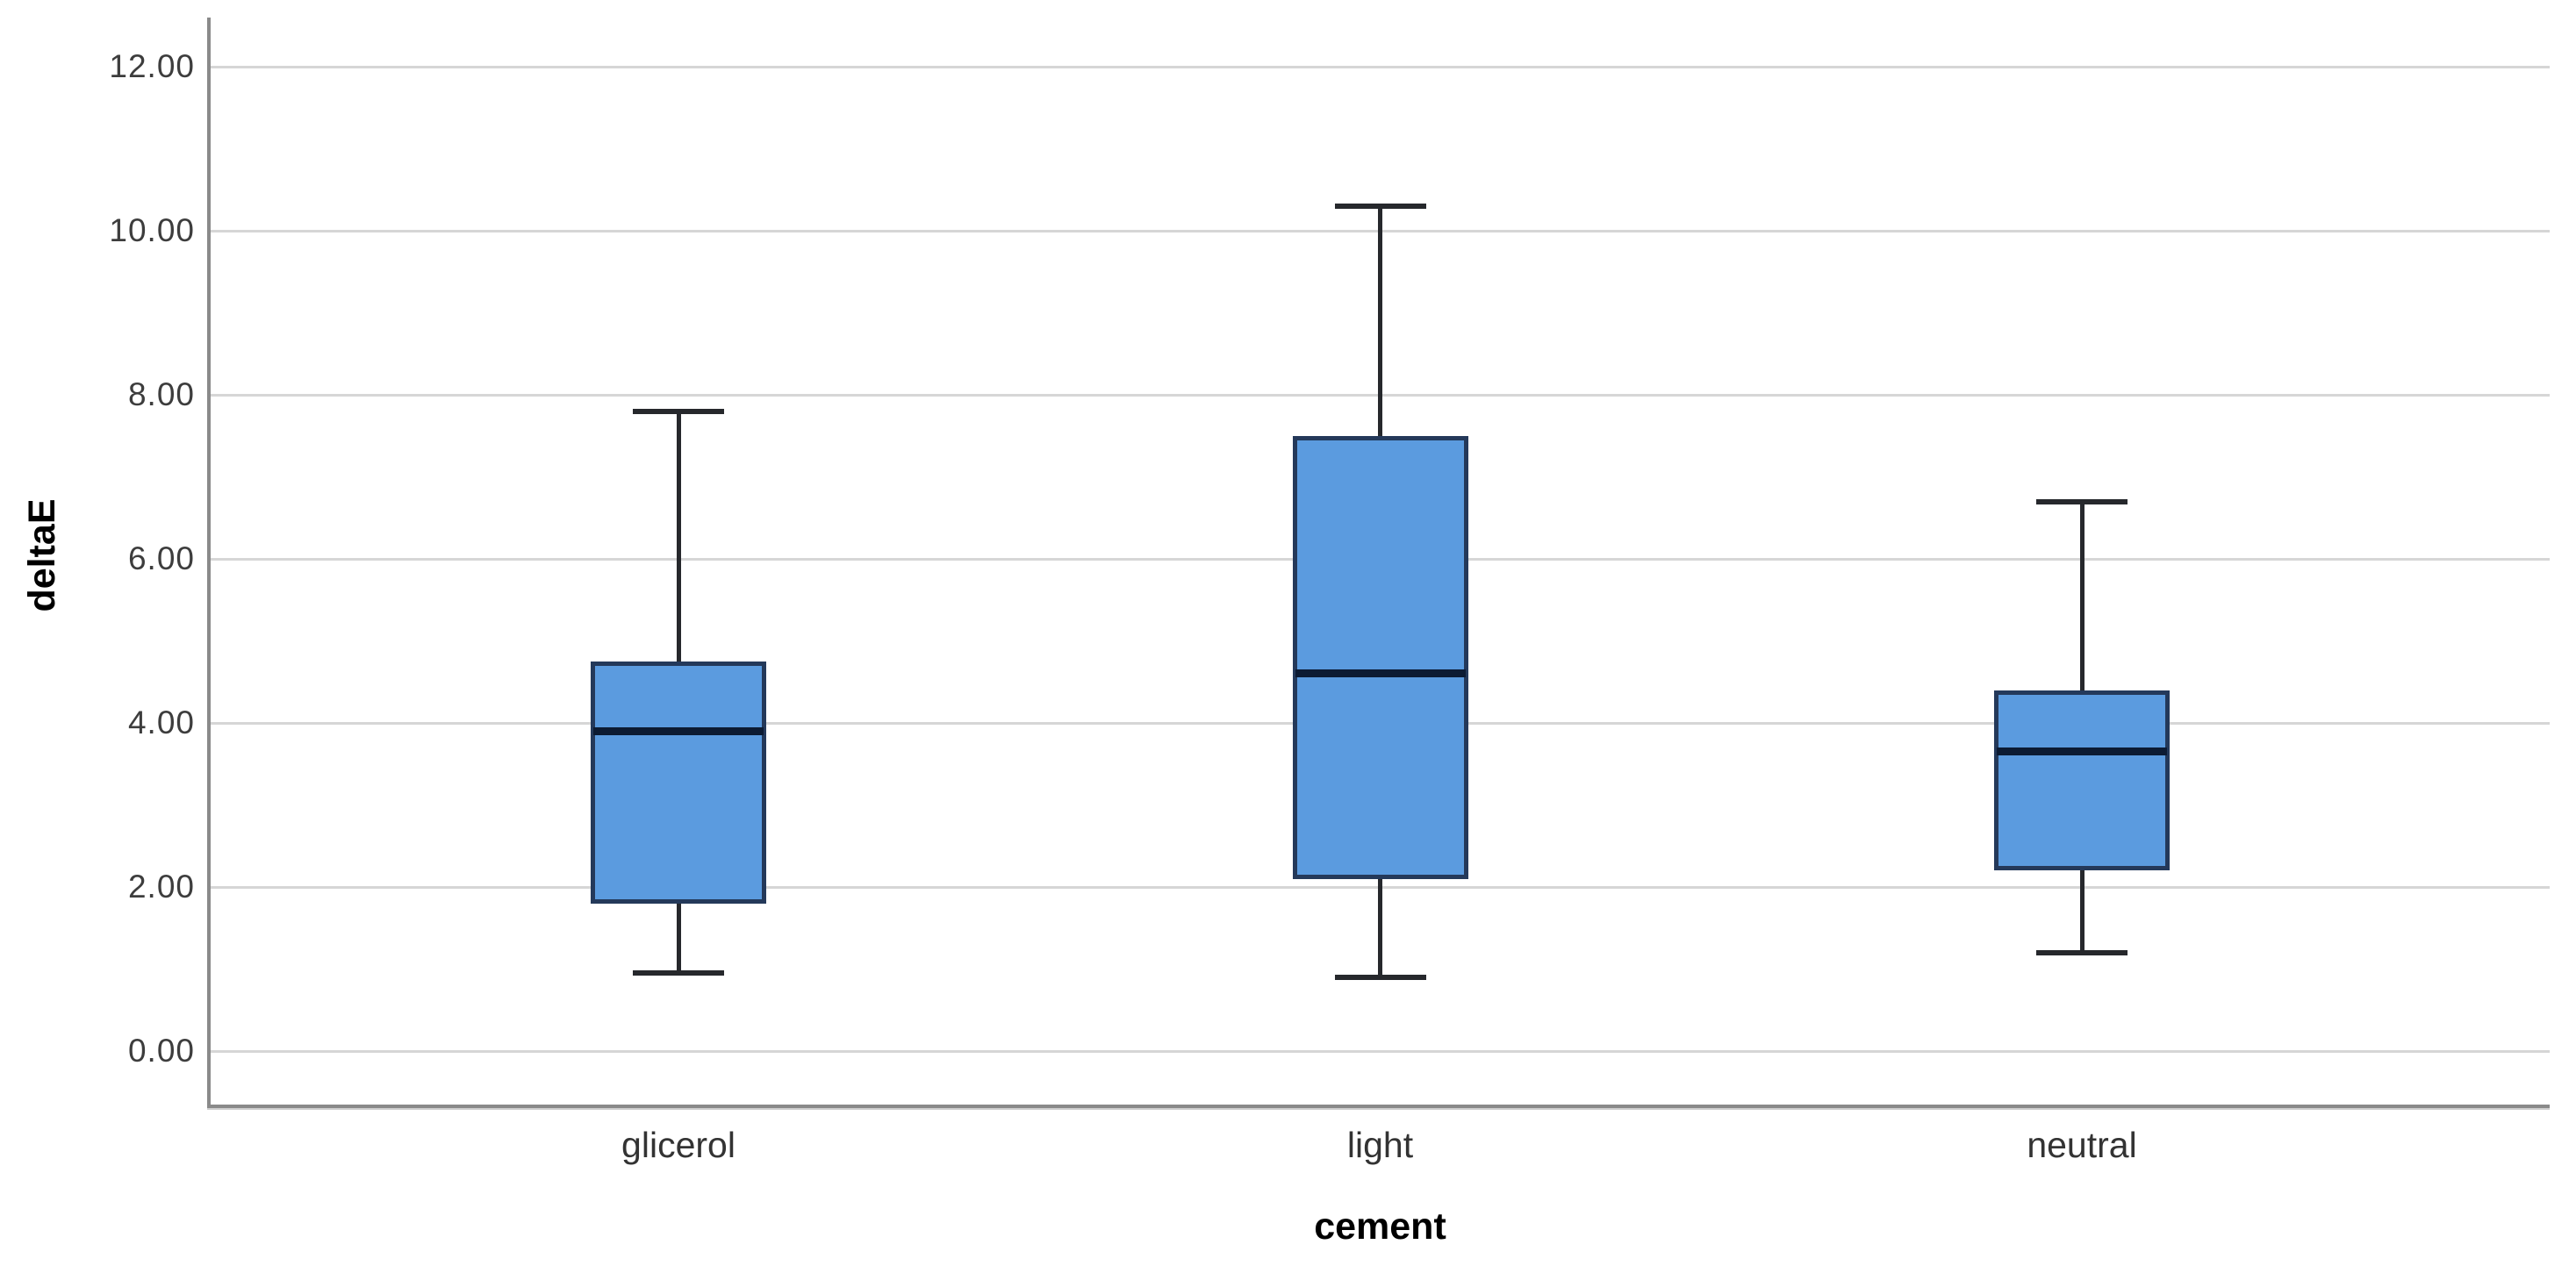  Describe the element at coordinates (152, 66) in the screenshot. I see `y-tick-label: 12.00` at that location.